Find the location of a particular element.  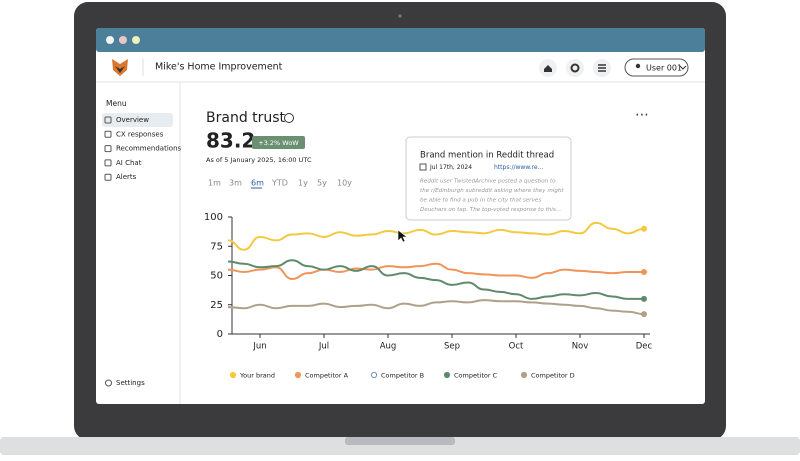

legend-label: Your brand is located at coordinates (257, 376).